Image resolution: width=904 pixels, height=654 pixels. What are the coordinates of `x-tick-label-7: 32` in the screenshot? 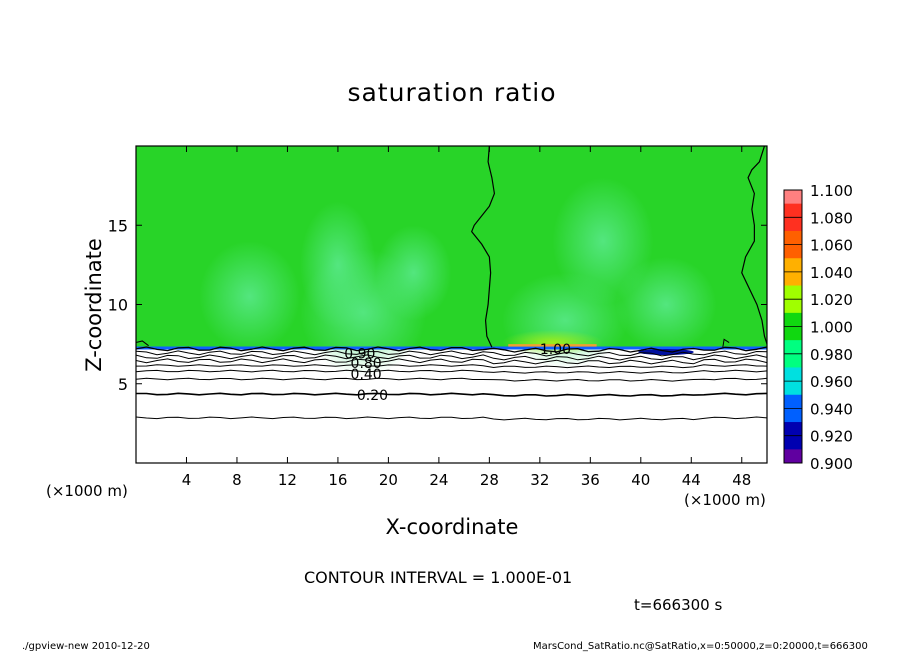 It's located at (539, 480).